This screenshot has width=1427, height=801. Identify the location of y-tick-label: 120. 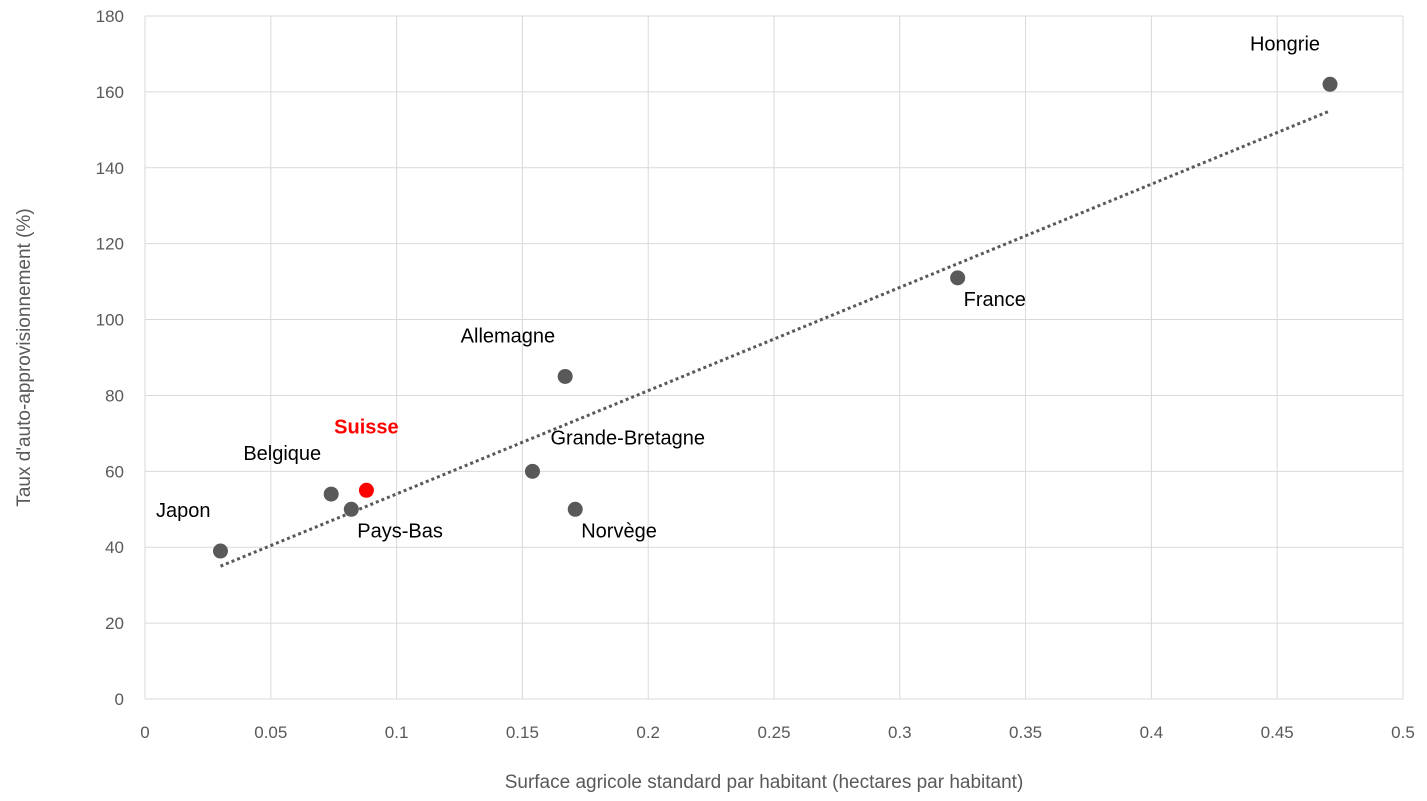
(110, 244).